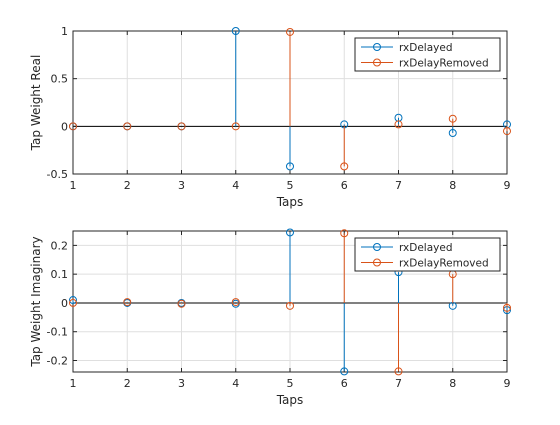 This screenshot has height=425, width=560. I want to click on y-tick-label: -0.2, so click(57, 360).